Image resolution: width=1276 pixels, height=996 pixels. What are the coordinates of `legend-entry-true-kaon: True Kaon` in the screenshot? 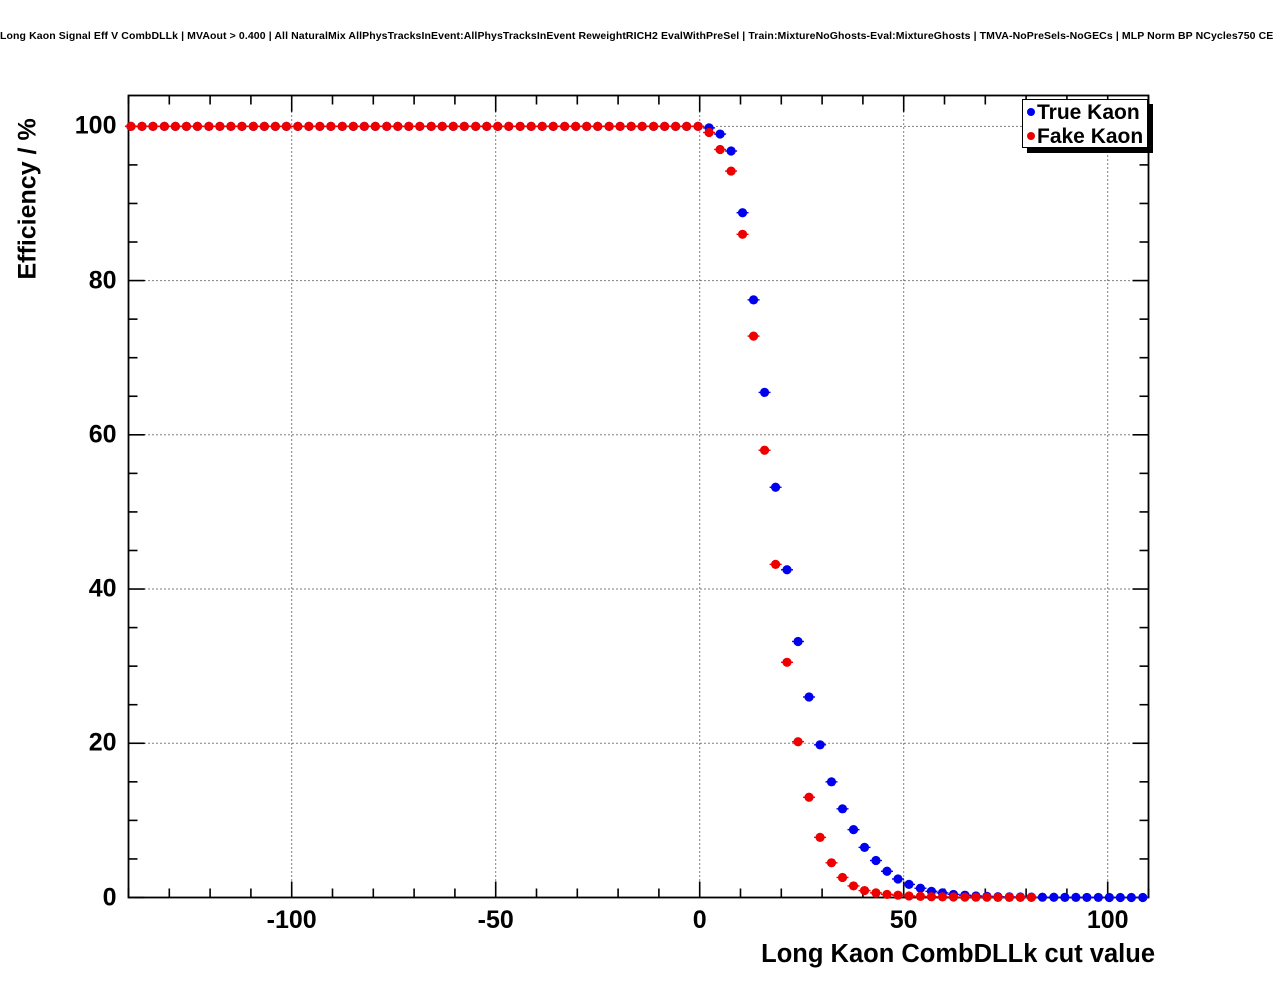 It's located at (1083, 112).